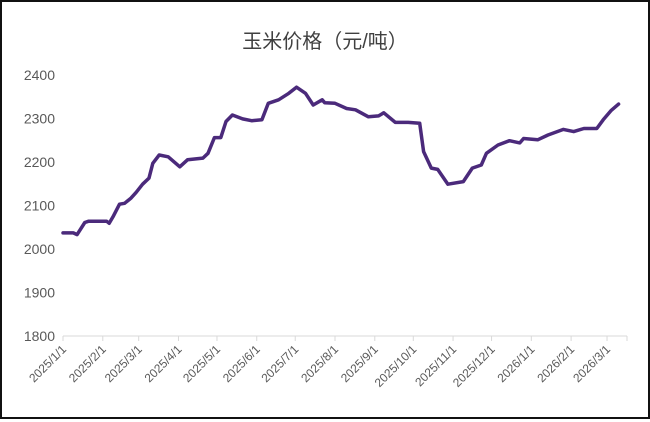 This screenshot has height=422, width=650. What do you see at coordinates (39, 249) in the screenshot?
I see `y-tick-label: 2000` at bounding box center [39, 249].